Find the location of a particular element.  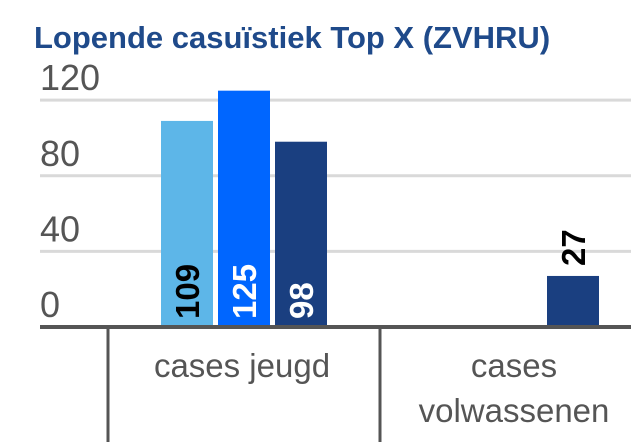

data-label-group: 109 is located at coordinates (187, 291).